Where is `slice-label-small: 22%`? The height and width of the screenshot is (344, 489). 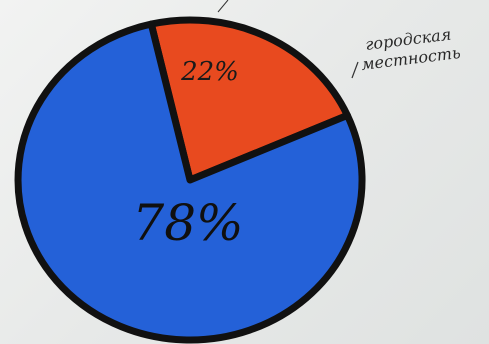
slice-label-small: 22% is located at coordinates (209, 72).